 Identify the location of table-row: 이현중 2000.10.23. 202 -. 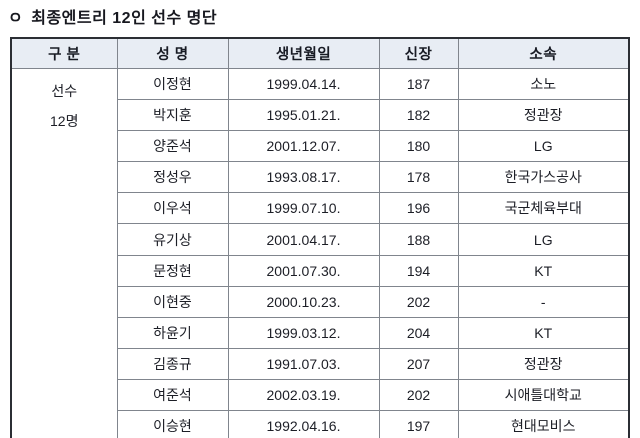
(320, 301).